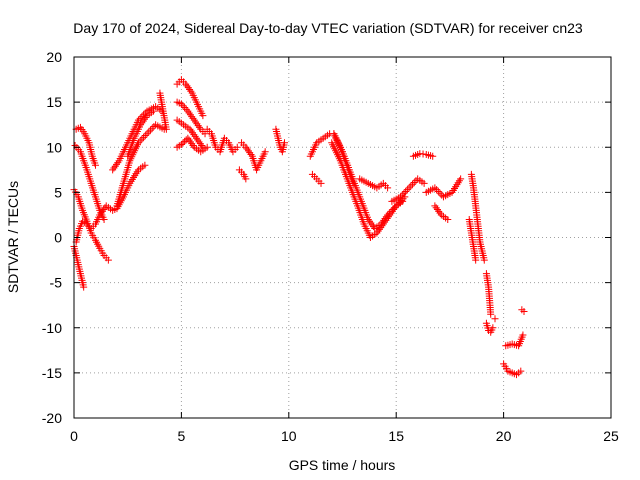  I want to click on y-tick-label: -5, so click(56, 283).